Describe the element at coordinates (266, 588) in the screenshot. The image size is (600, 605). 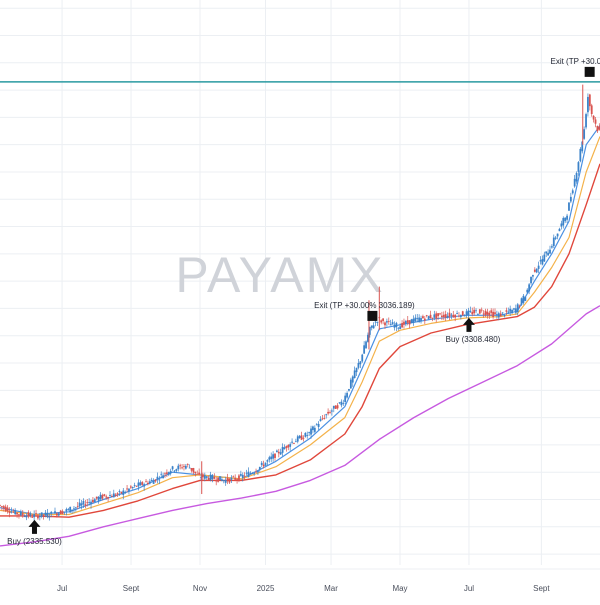
I see `x-tick-label: 2025` at that location.